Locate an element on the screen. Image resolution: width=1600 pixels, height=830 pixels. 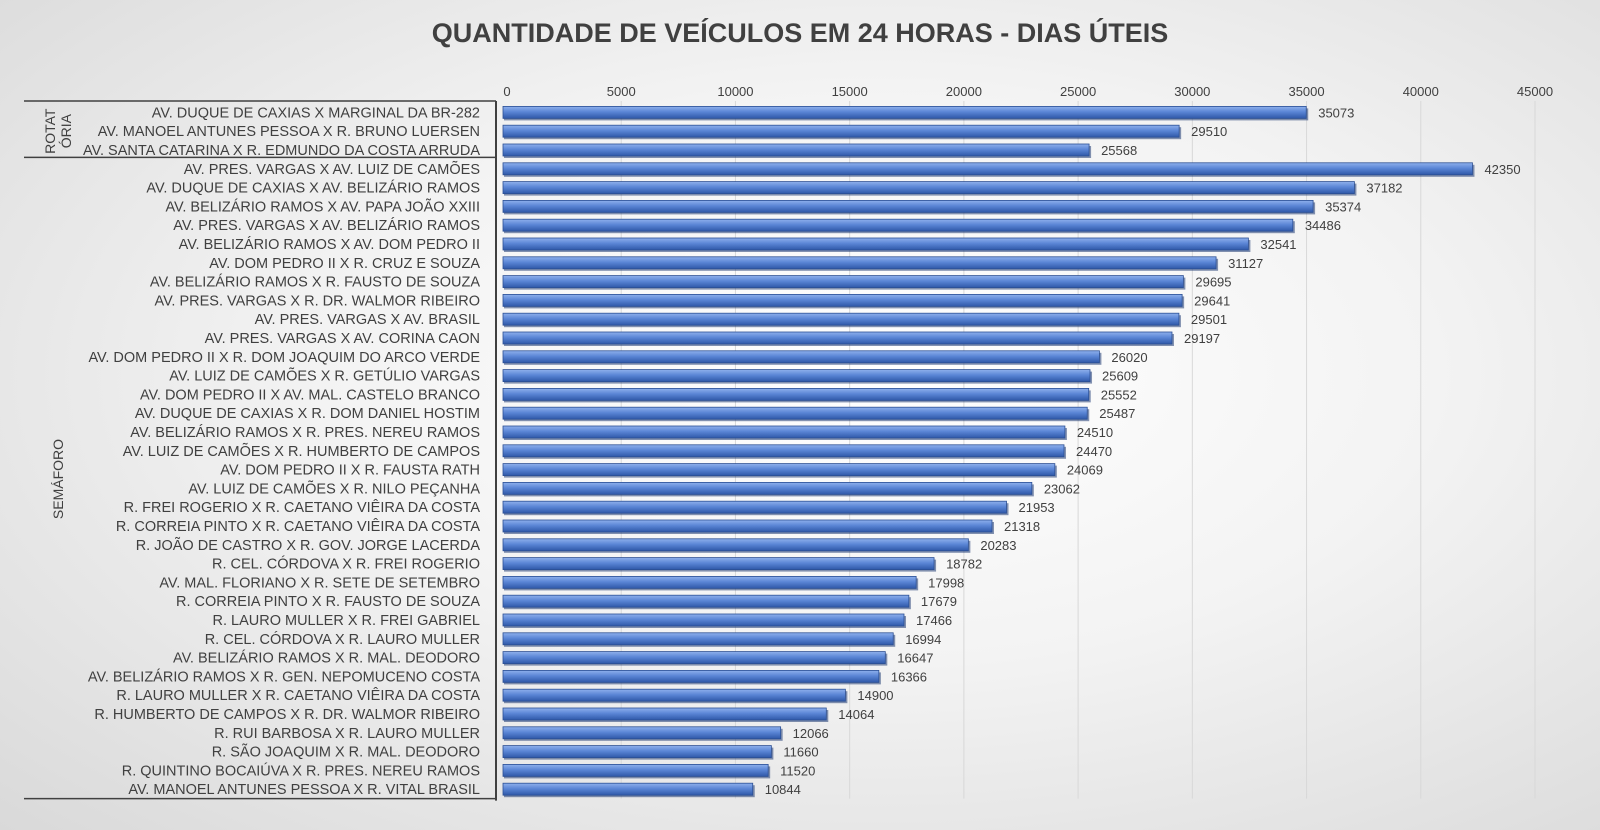
x-tick-label: 10000 is located at coordinates (735, 91).